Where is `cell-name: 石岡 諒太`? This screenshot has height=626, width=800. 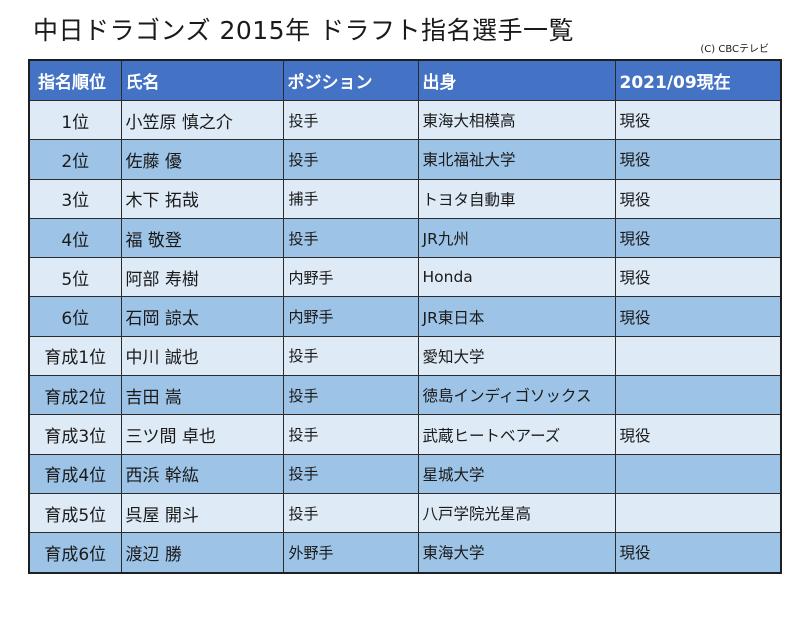
cell-name: 石岡 諒太 is located at coordinates (202, 316).